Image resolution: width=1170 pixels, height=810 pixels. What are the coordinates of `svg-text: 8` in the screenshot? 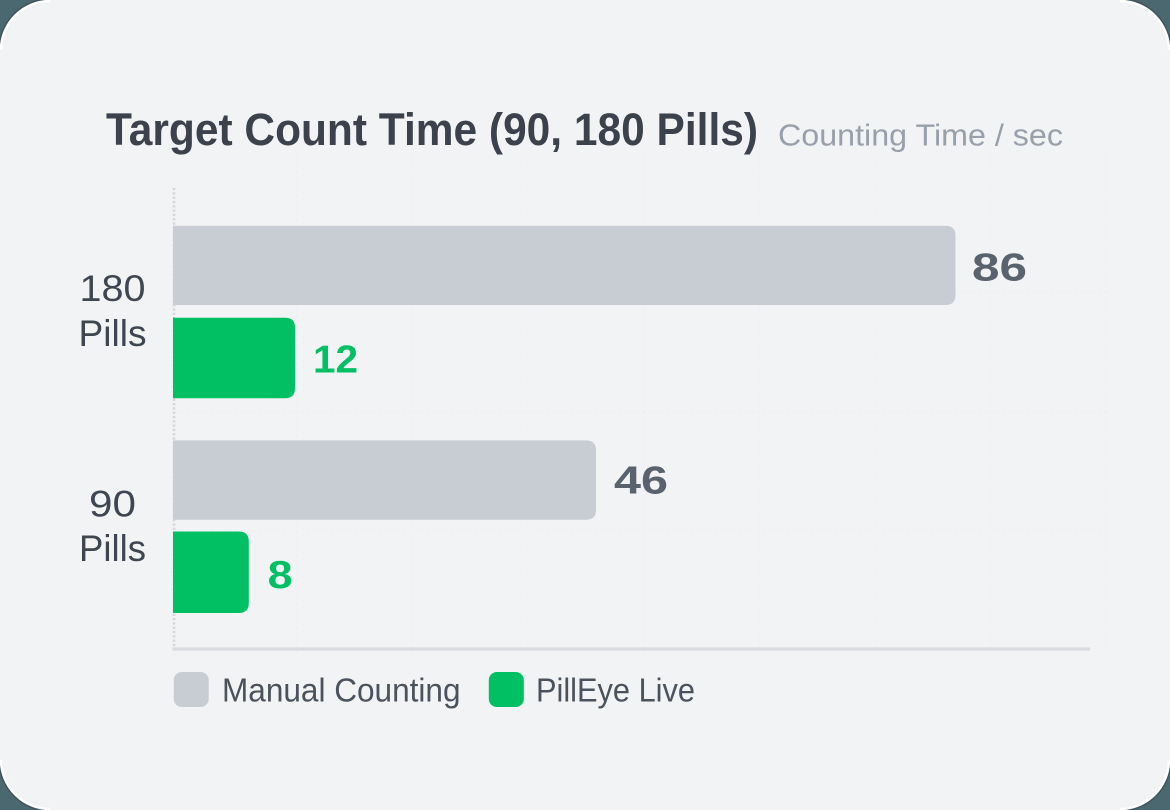 It's located at (280, 575).